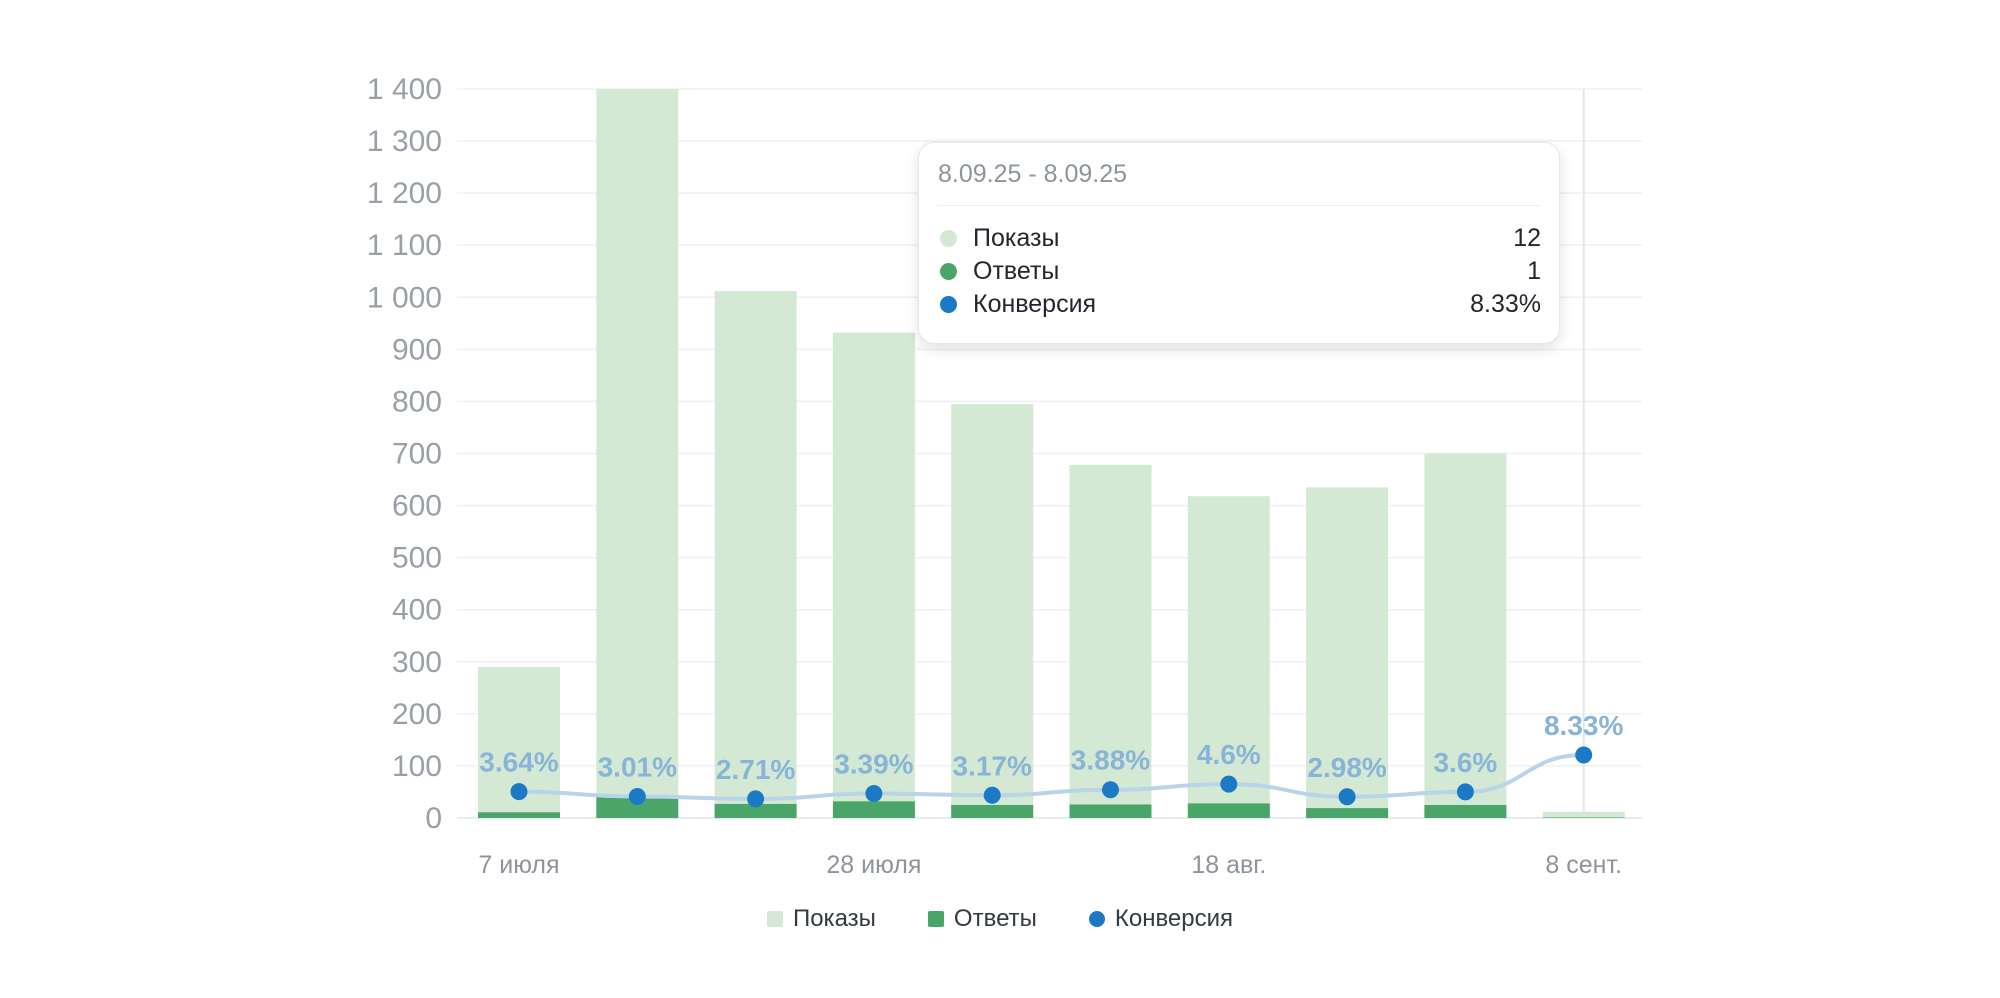 Image resolution: width=2000 pixels, height=998 pixels. What do you see at coordinates (935, 919) in the screenshot?
I see `answers-swatch-icon` at bounding box center [935, 919].